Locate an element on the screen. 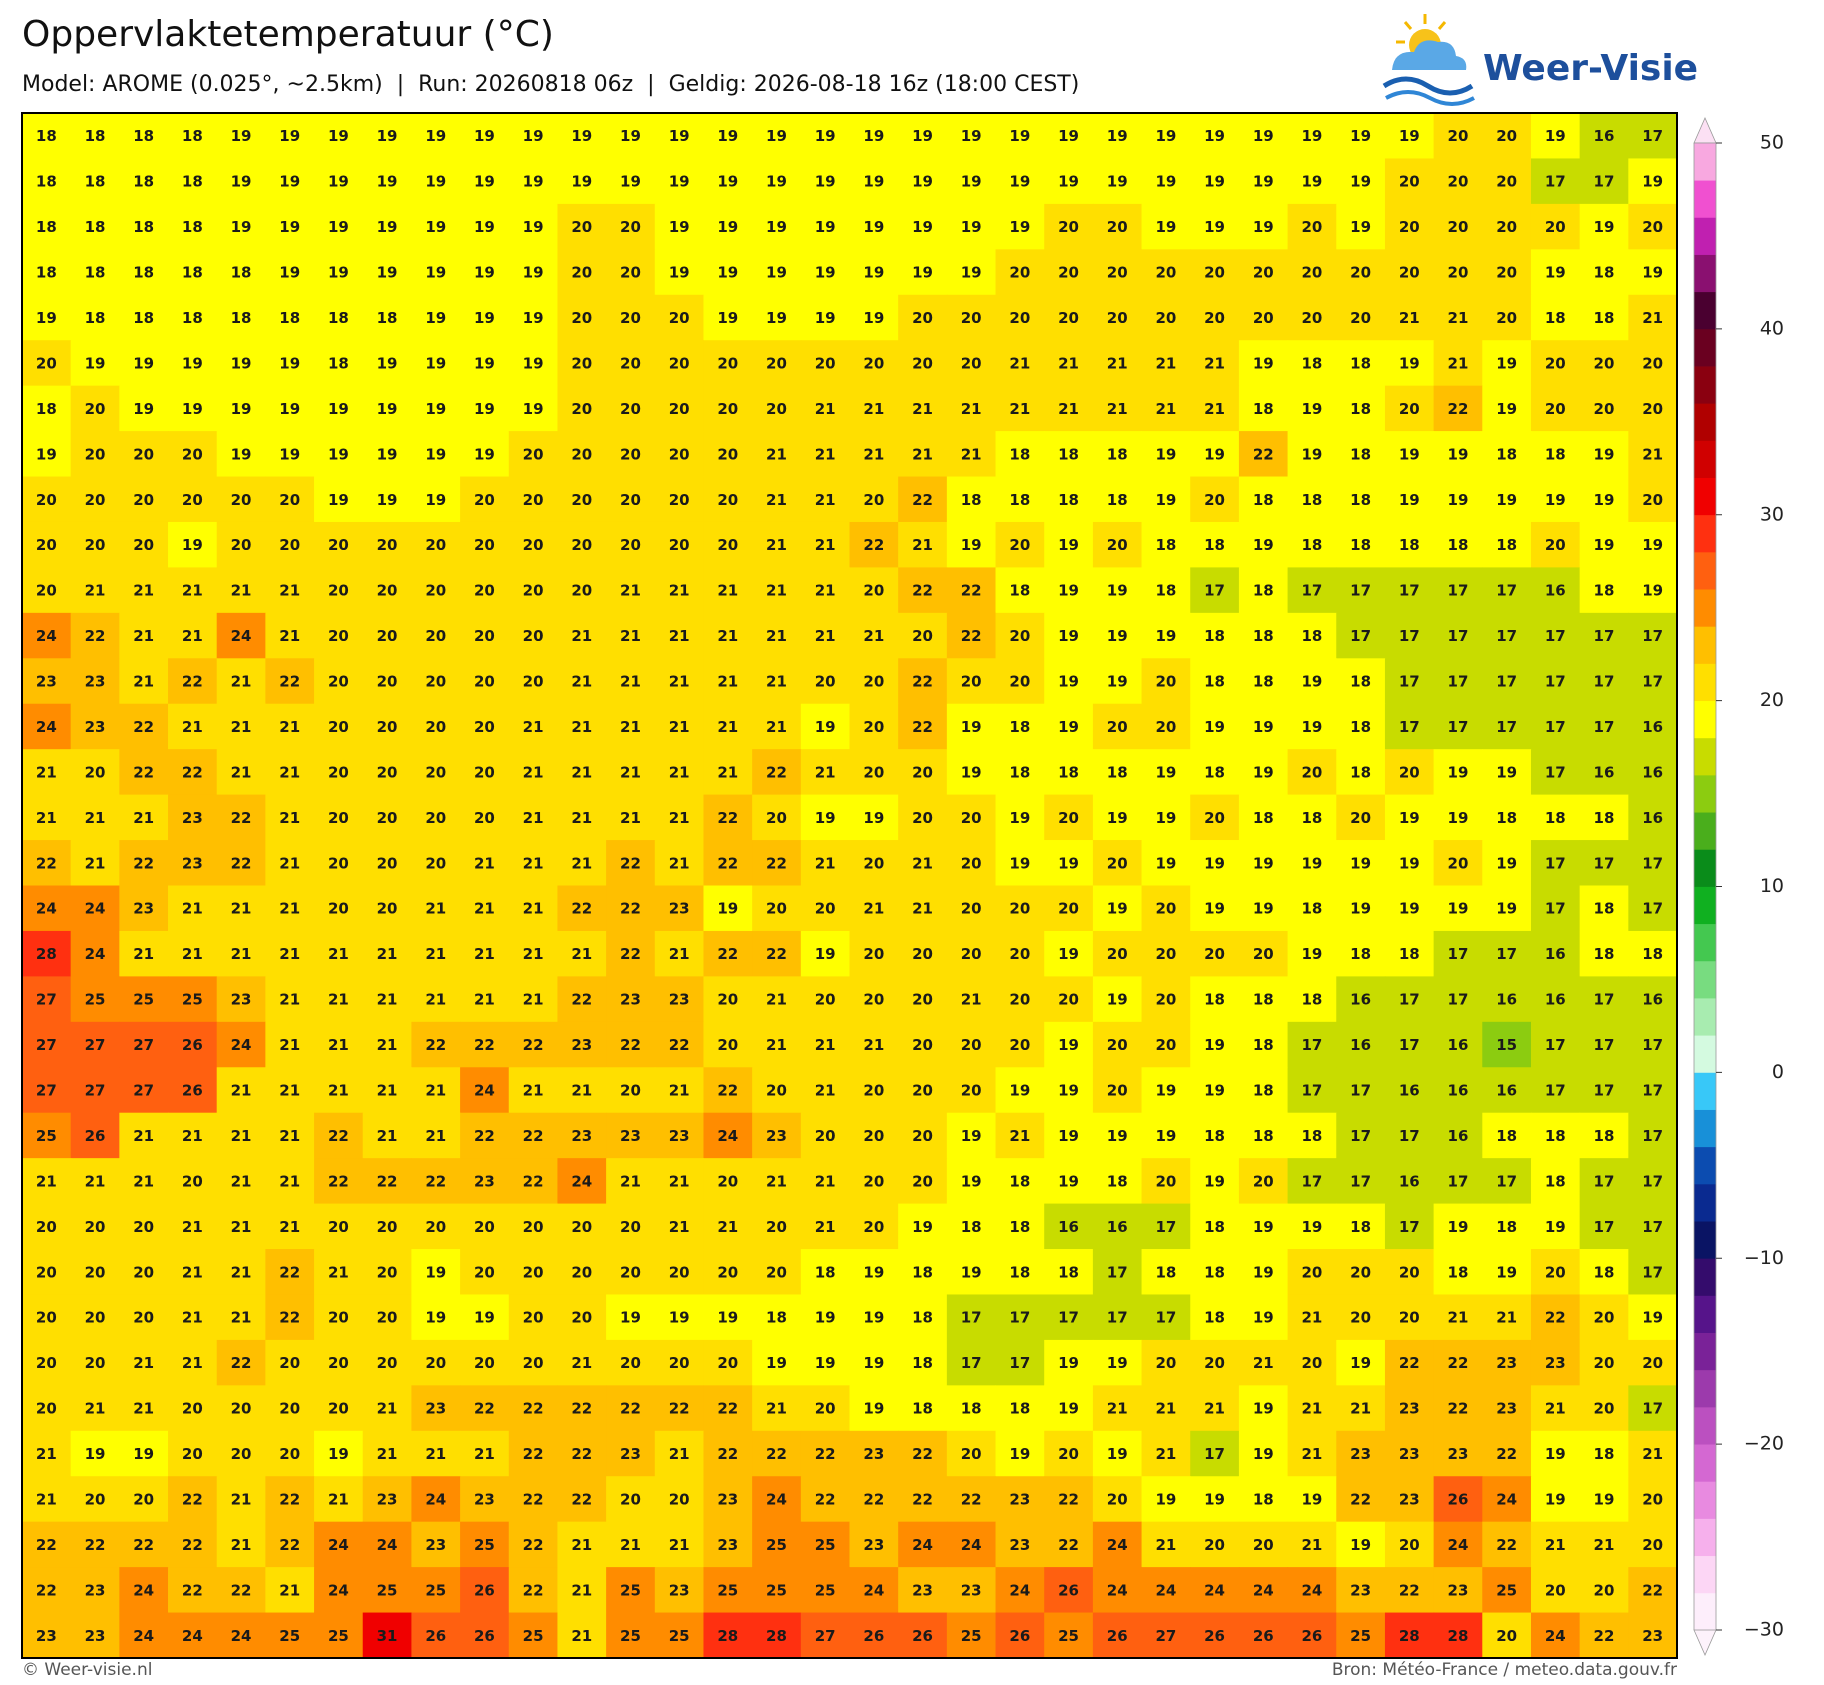 This screenshot has width=1824, height=1685. colorbar-top-arrow is located at coordinates (1705, 130).